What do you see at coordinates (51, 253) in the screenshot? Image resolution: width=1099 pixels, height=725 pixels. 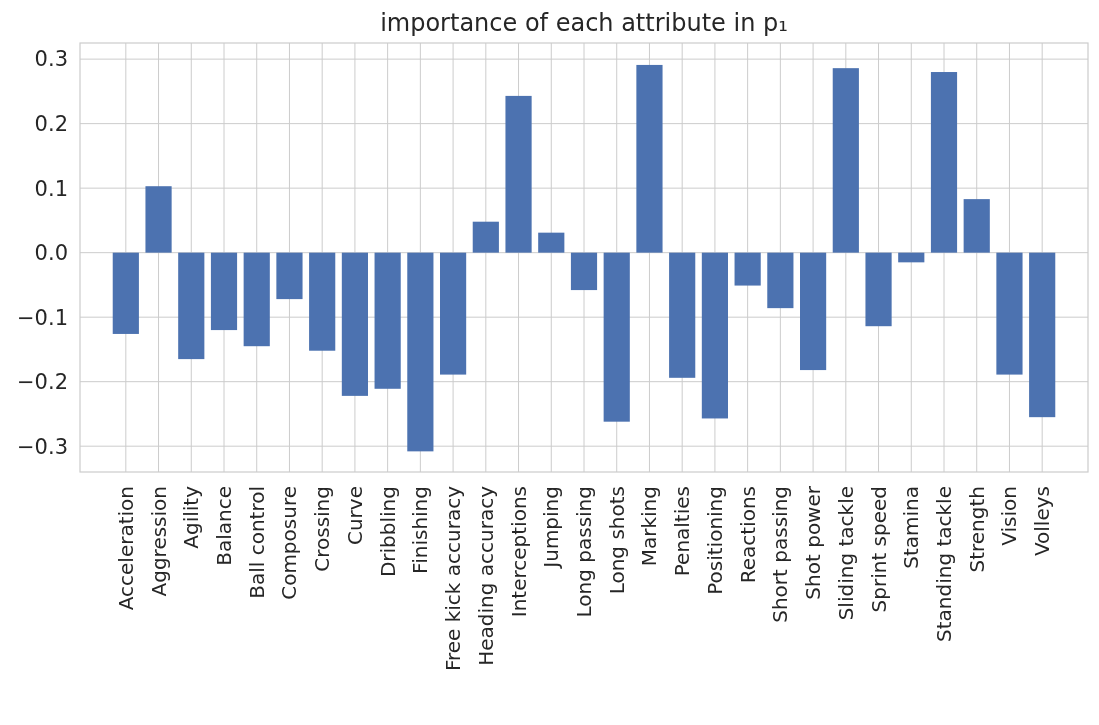 I see `y-tick-label: 0.0` at bounding box center [51, 253].